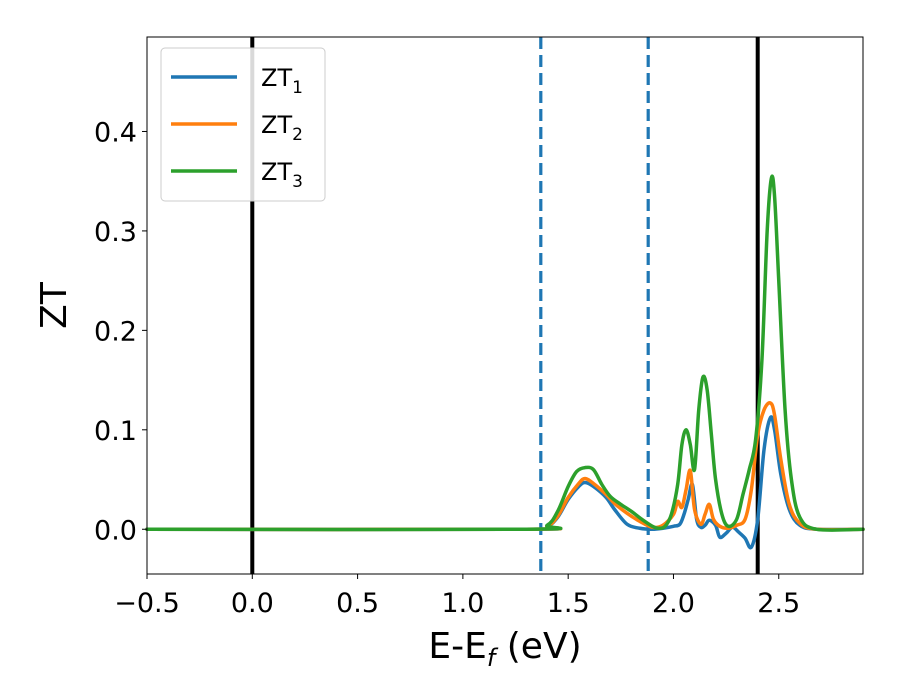 The width and height of the screenshot is (900, 700). What do you see at coordinates (457, 646) in the screenshot?
I see `x-axis-title-main: E-E` at bounding box center [457, 646].